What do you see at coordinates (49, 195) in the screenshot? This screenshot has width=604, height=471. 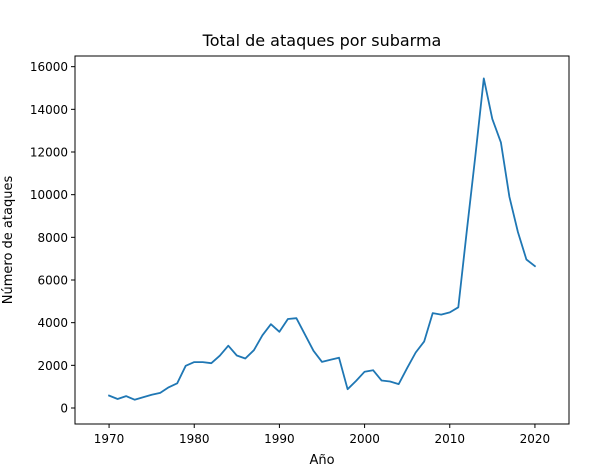 I see `y-tick-label: 10000` at bounding box center [49, 195].